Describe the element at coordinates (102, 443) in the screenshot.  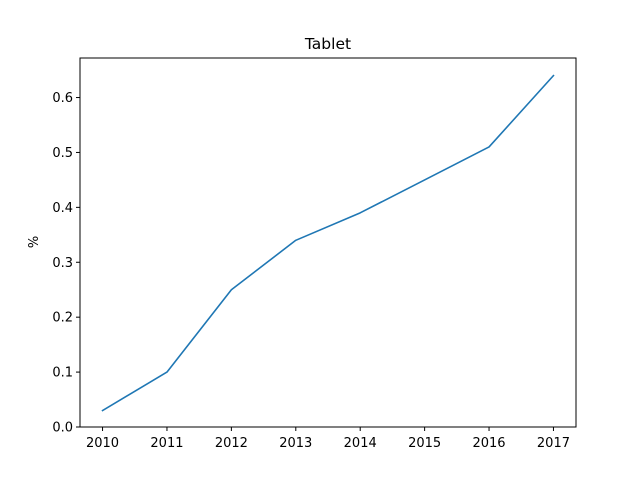
I see `x-tick-label: 2010` at that location.